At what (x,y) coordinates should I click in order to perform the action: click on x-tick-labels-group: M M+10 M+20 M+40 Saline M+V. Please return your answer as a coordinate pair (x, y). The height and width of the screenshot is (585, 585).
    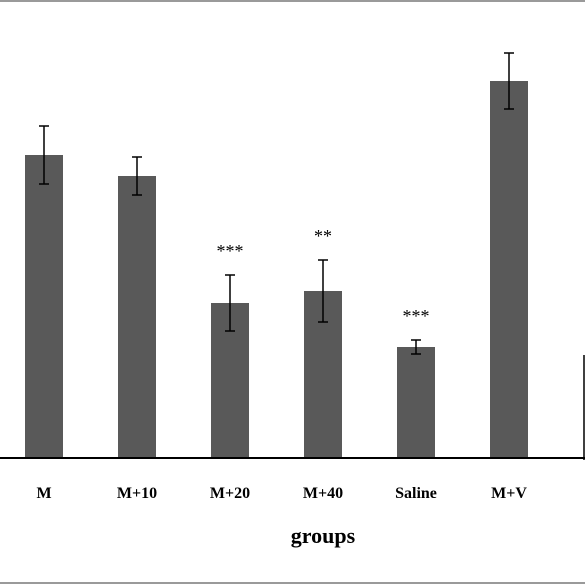
    Looking at the image, I should click on (281, 493).